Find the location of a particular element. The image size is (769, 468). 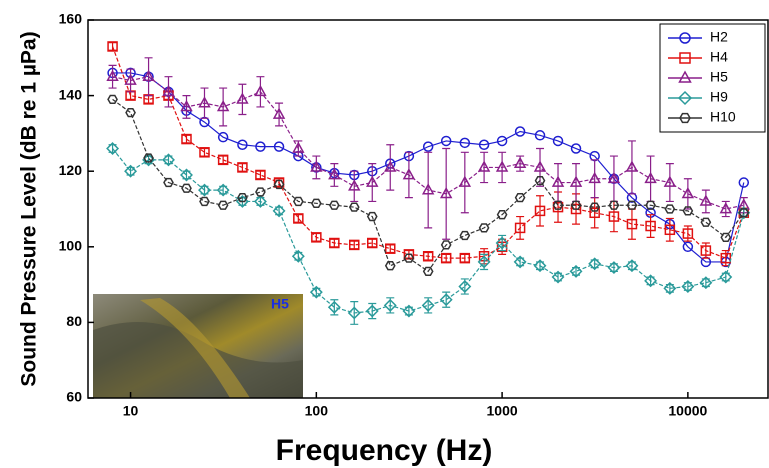

y-tick-label: 80 is located at coordinates (74, 321).